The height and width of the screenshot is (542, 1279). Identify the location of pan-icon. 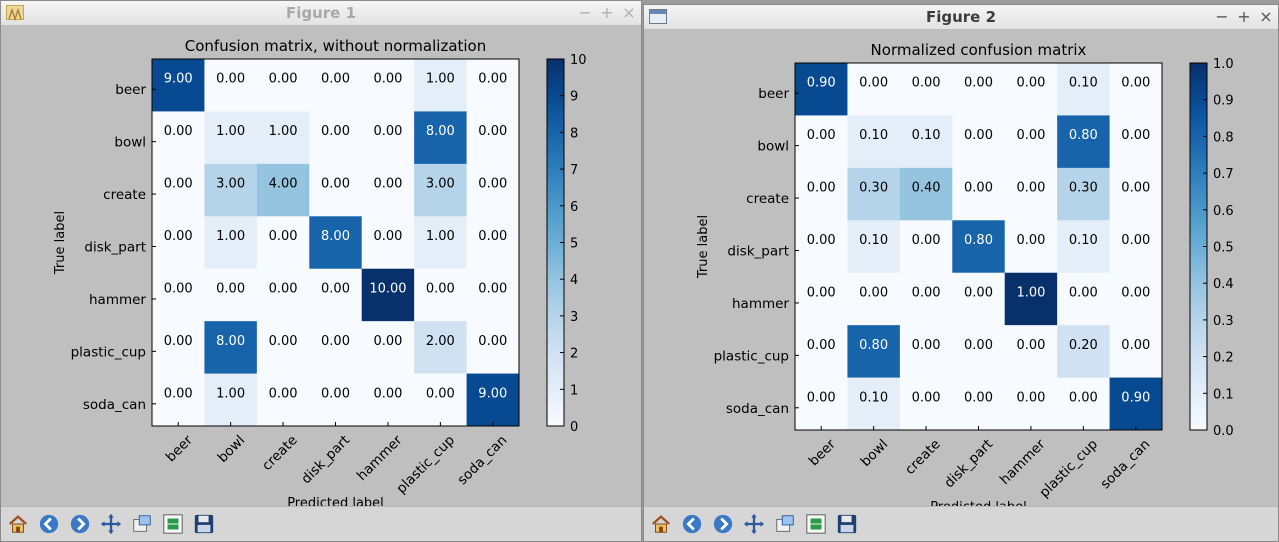
(754, 524).